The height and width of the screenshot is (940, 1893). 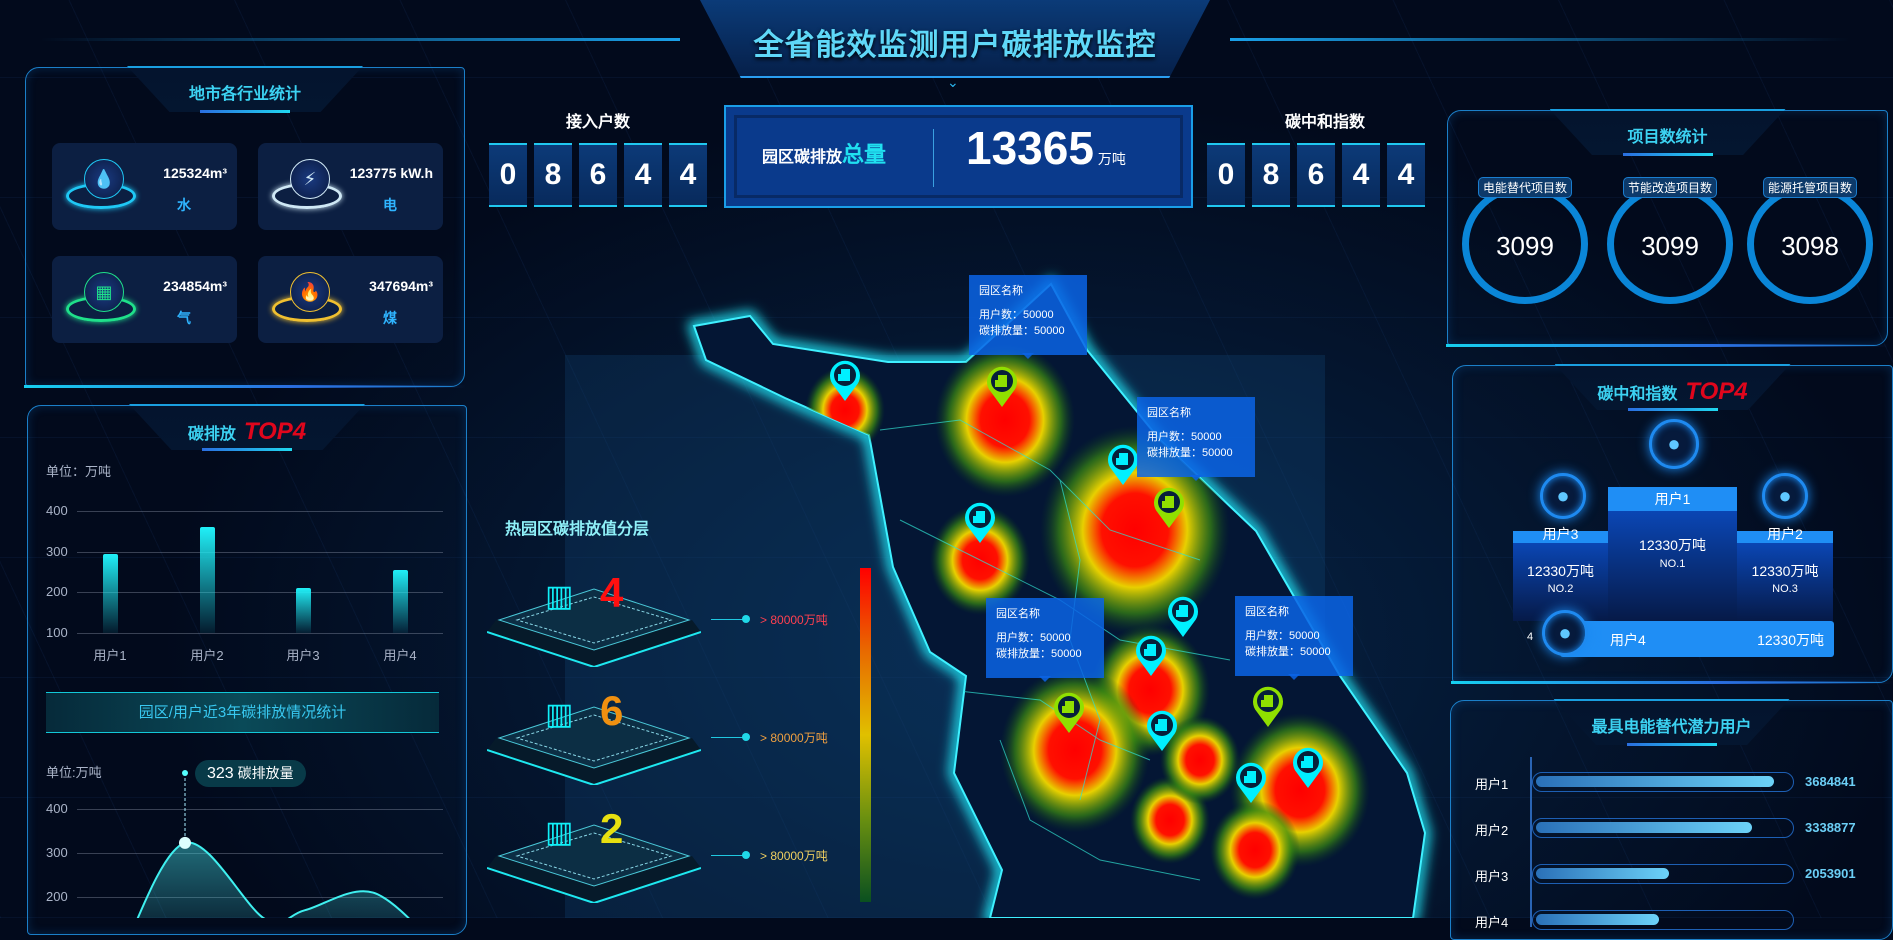 I want to click on top4-badge: TOP4, so click(x=275, y=431).